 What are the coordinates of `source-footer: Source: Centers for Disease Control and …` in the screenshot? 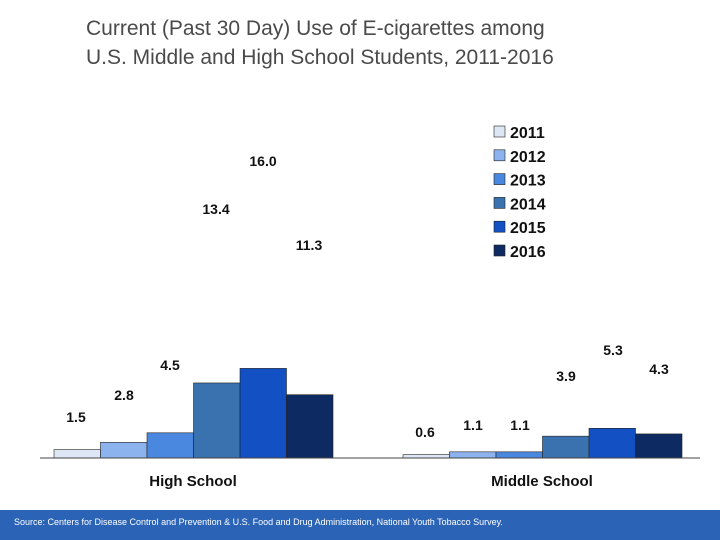 It's located at (360, 525).